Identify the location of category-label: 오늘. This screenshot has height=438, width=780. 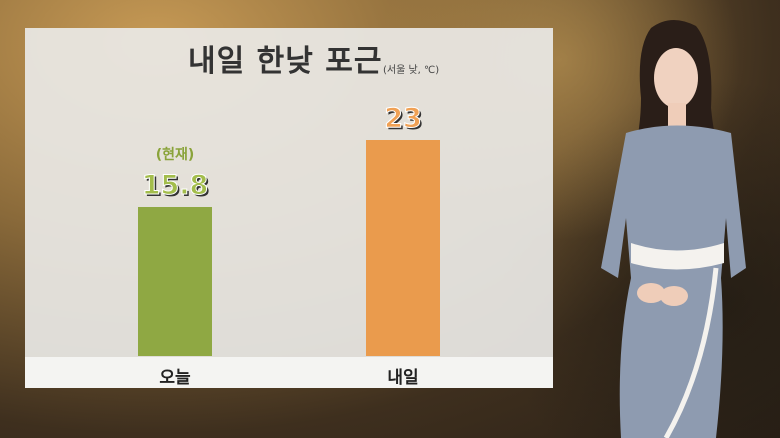
(175, 378).